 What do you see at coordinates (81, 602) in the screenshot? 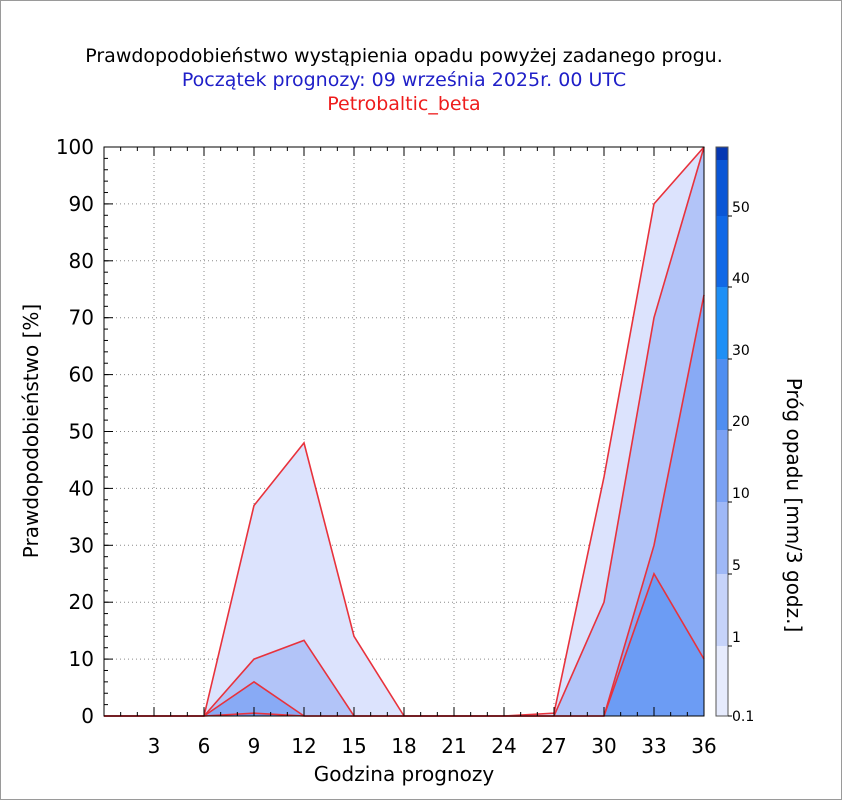
I see `y-tick-label: 20` at bounding box center [81, 602].